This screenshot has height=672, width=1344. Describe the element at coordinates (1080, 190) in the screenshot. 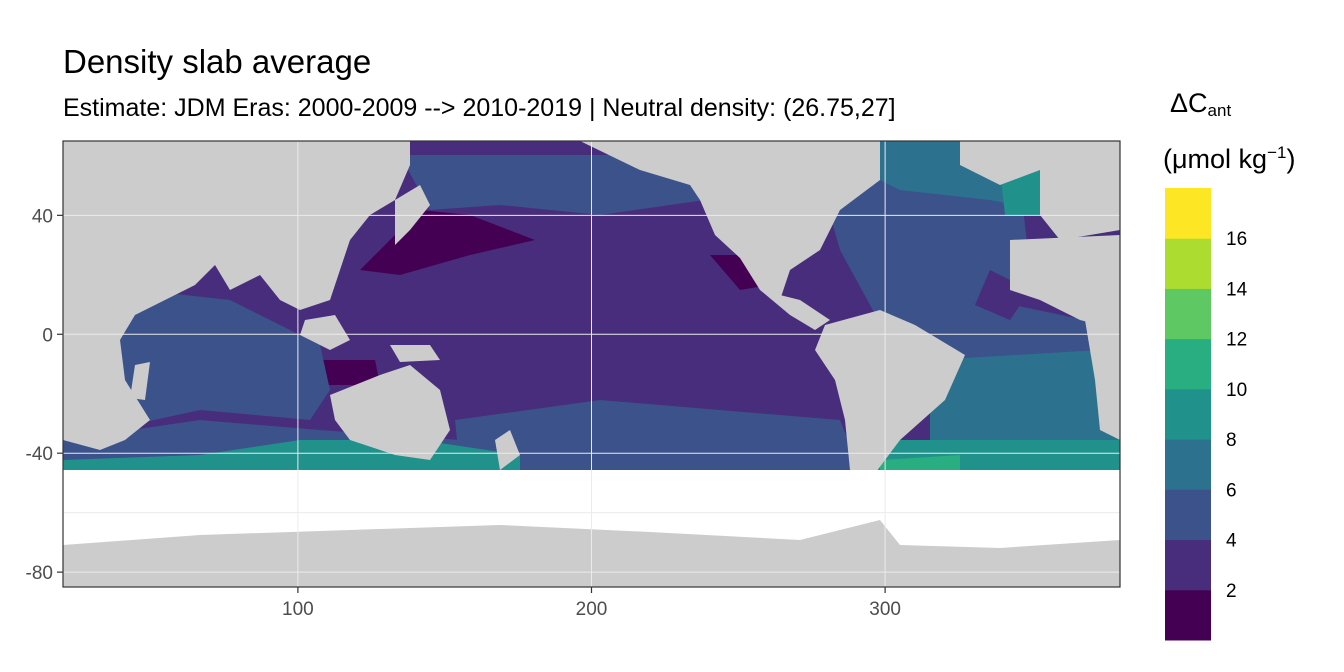

I see `land-europe-west` at that location.